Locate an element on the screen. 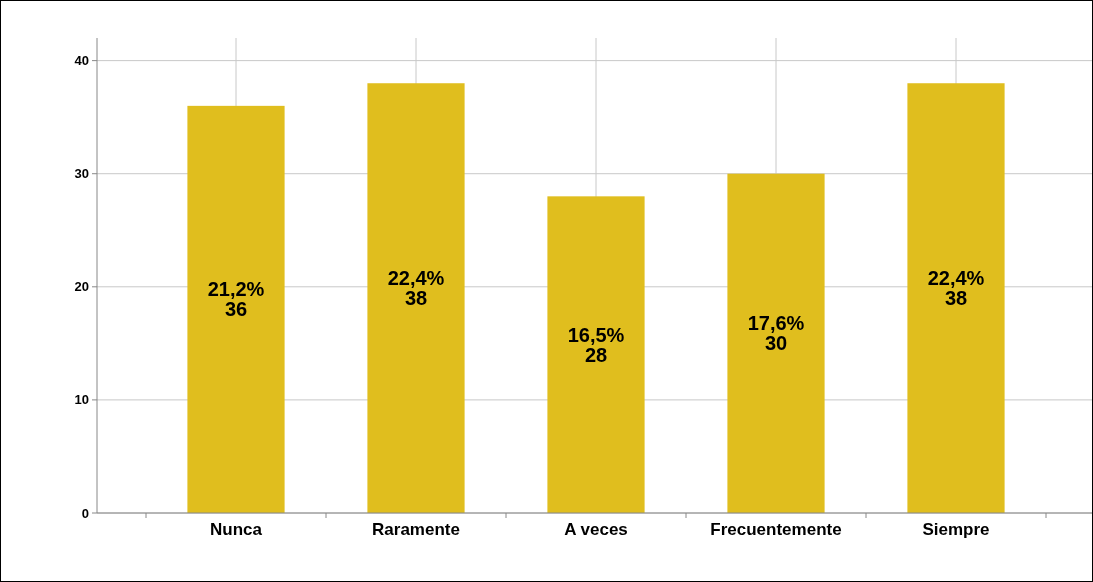 The height and width of the screenshot is (582, 1093). y-tick-label: 10 is located at coordinates (81, 400).